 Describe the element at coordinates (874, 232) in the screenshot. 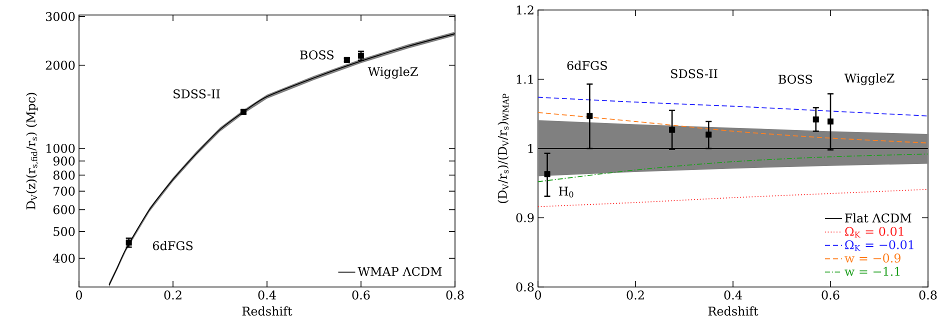

I see `legend-label: Ω$_{K}$ = 0.01` at that location.